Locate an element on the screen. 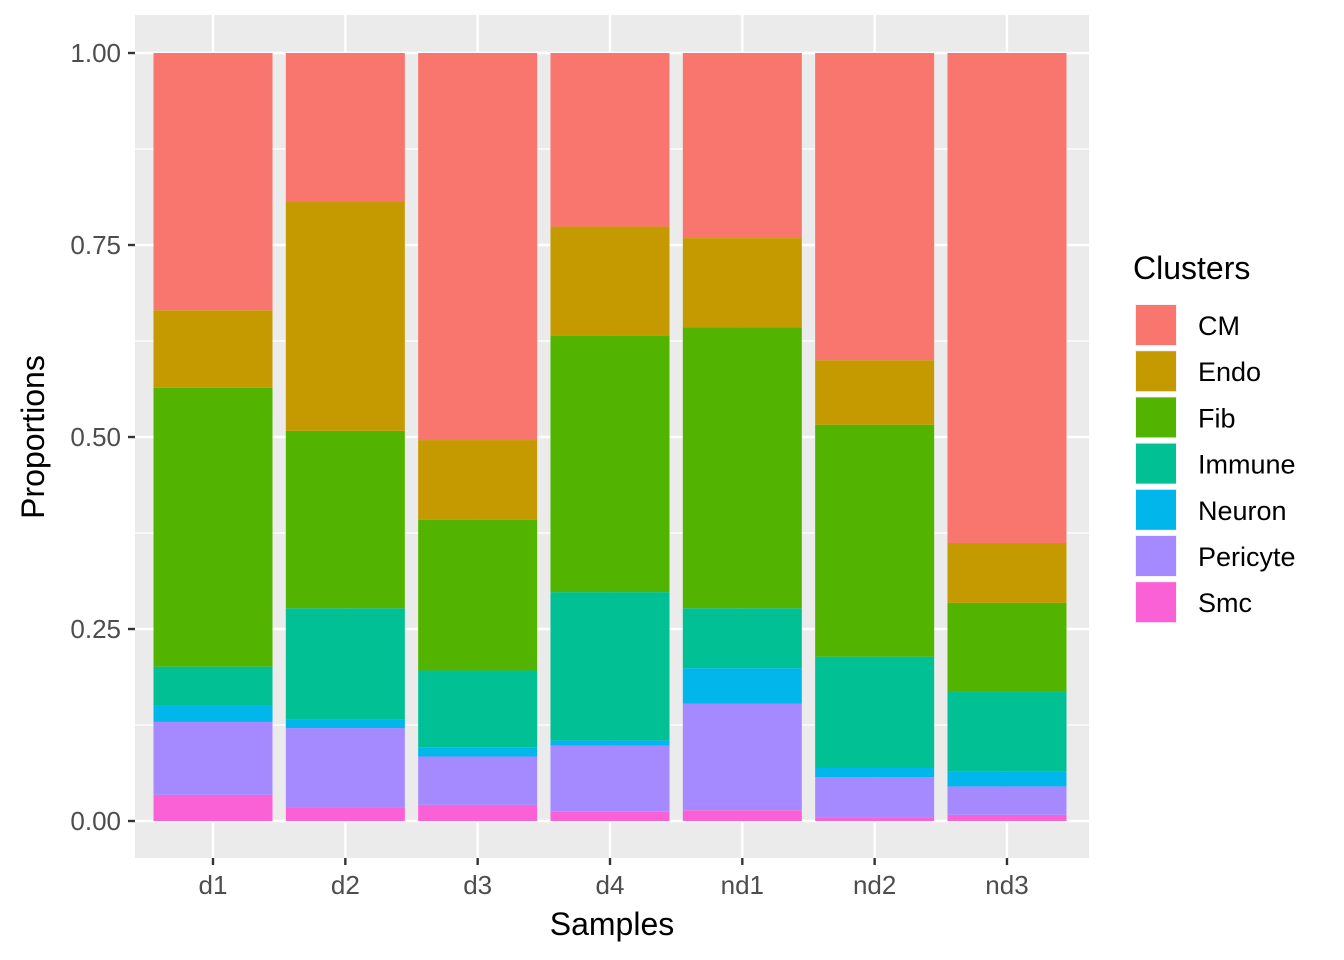 This screenshot has height=960, width=1344. x-axis: d1 d2 d3 d4 nd1 nd2 nd3 is located at coordinates (614, 879).